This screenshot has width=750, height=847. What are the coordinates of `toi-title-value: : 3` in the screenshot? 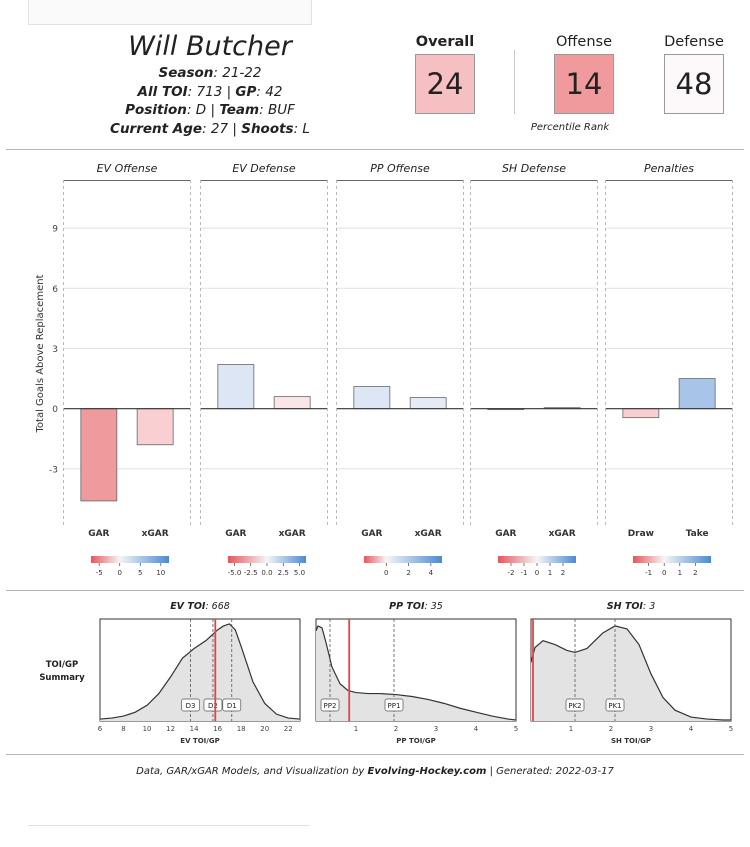 It's located at (649, 606).